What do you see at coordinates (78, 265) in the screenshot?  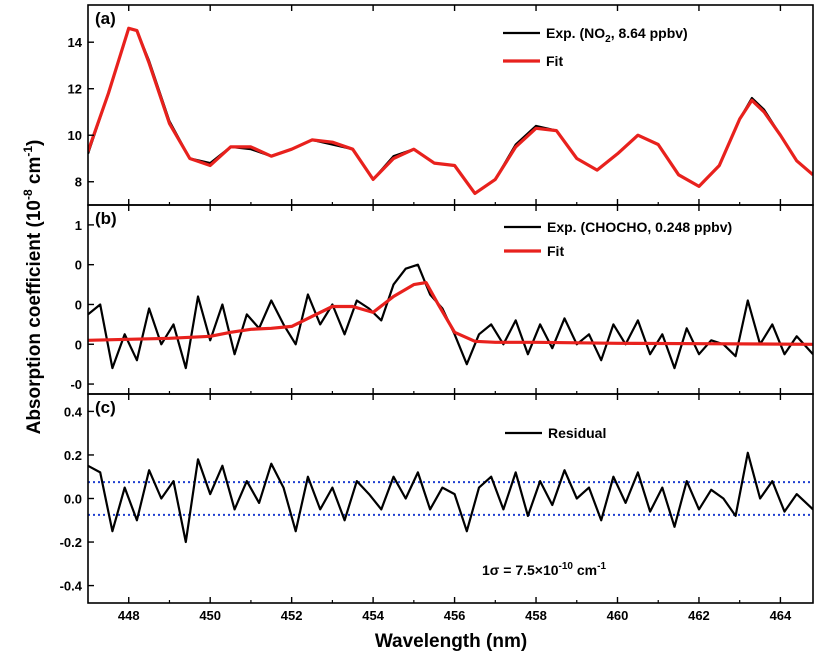 I see `panel-b-y-tick-label-3: 0` at bounding box center [78, 265].